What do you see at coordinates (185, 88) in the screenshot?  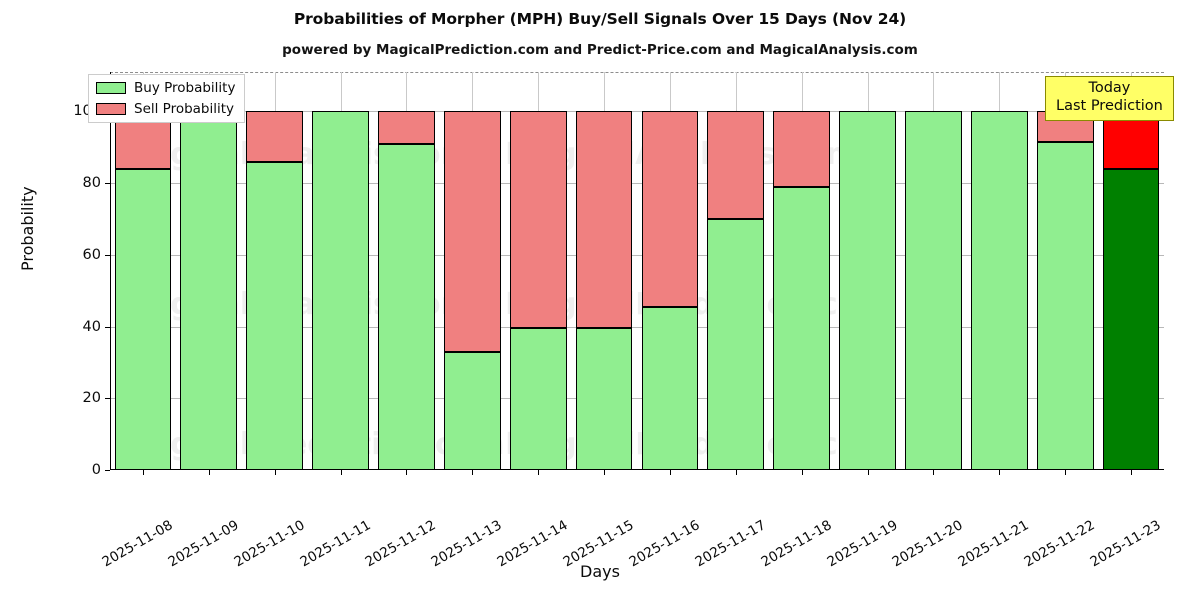 I see `legend-label: Buy Probability` at bounding box center [185, 88].